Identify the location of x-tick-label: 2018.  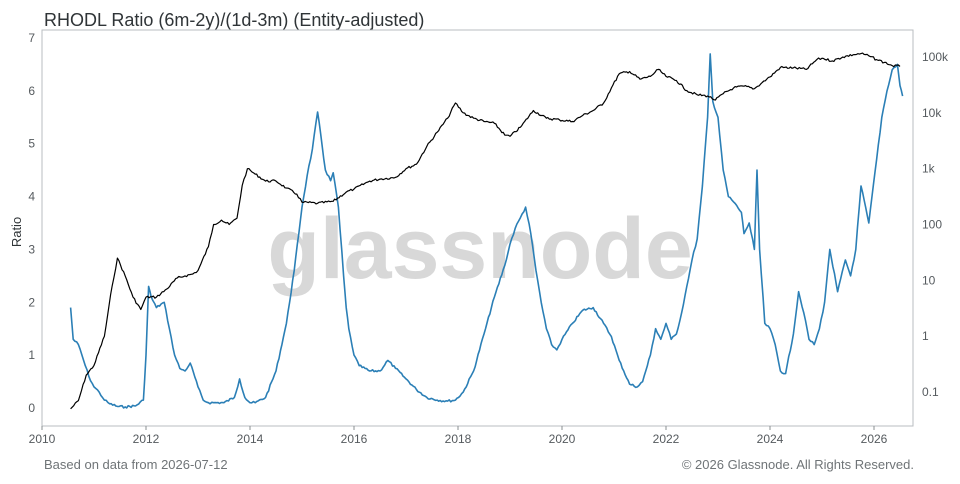
(458, 439).